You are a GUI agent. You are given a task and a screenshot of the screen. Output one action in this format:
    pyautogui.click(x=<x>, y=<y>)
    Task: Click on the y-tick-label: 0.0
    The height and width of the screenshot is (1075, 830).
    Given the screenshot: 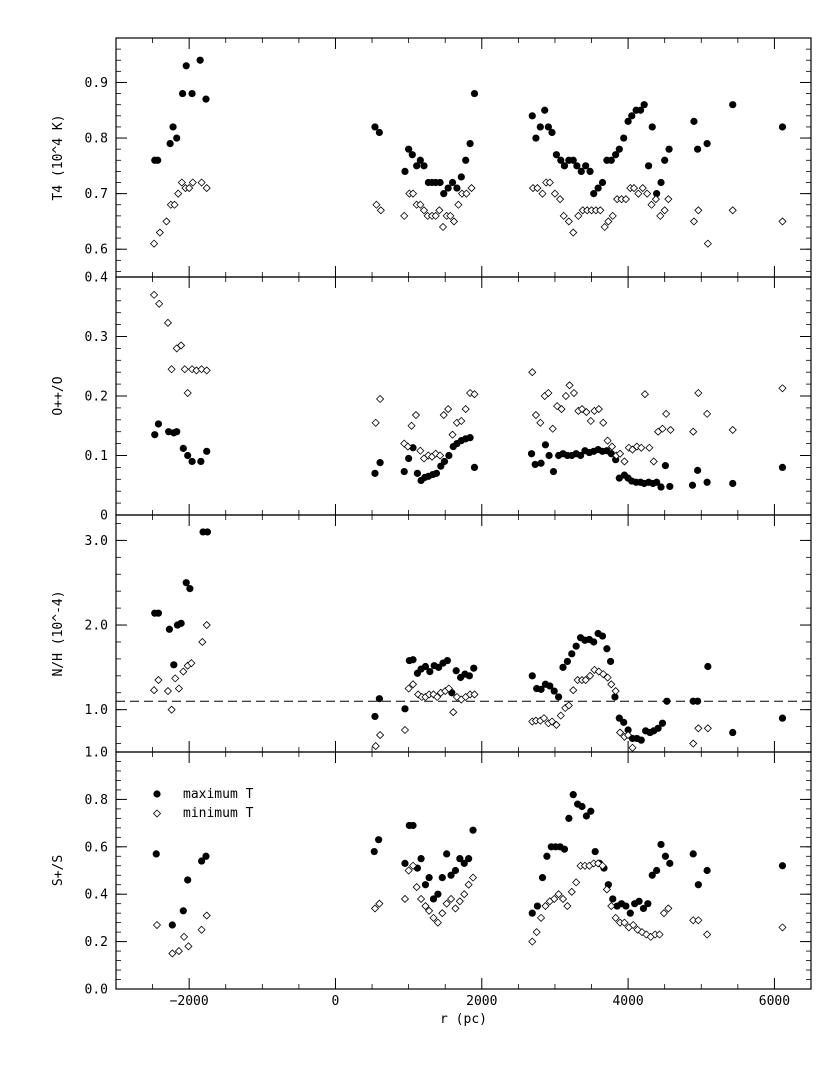 What is the action you would take?
    pyautogui.click(x=96, y=990)
    